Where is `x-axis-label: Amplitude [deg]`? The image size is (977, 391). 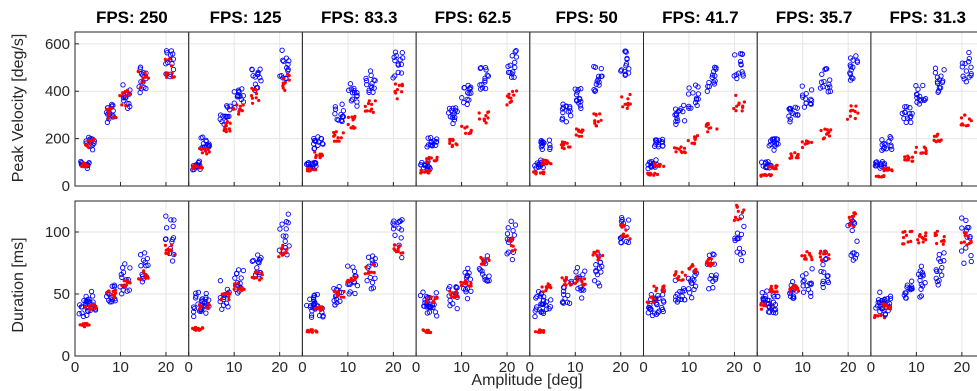 x-axis-label: Amplitude [deg] is located at coordinates (526, 380).